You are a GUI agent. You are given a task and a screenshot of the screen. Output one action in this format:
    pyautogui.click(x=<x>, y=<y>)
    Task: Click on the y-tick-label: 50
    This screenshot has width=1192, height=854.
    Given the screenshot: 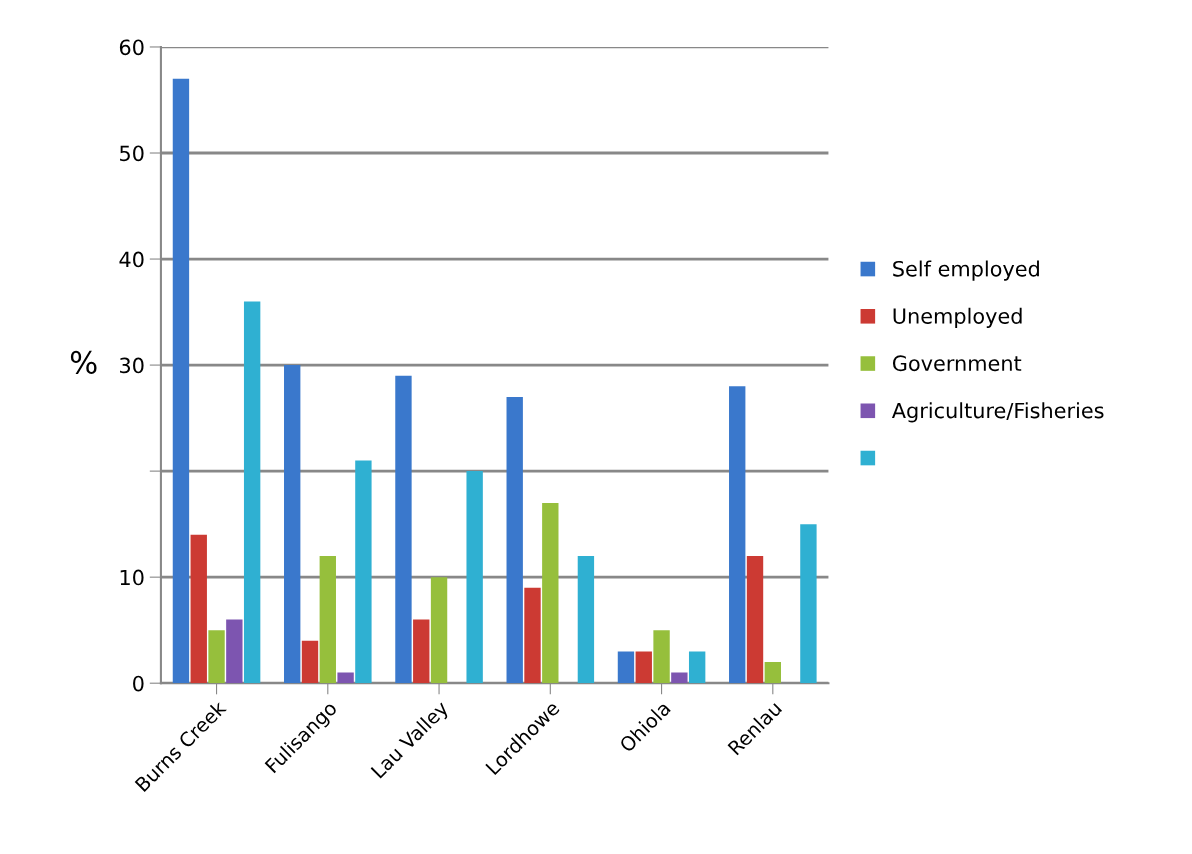 What is the action you would take?
    pyautogui.click(x=132, y=153)
    